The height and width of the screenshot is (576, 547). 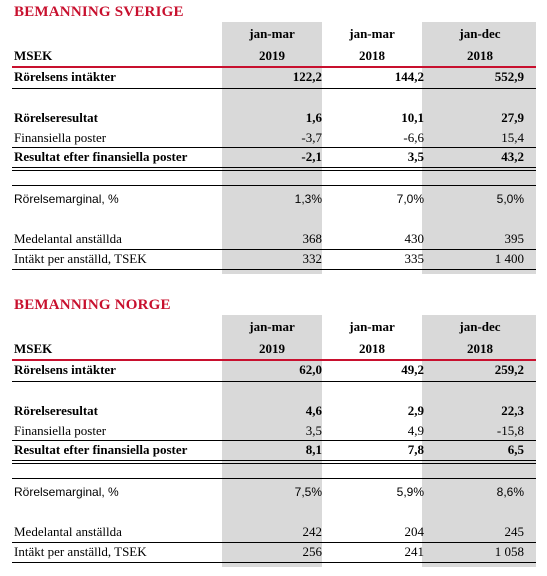 What do you see at coordinates (274, 258) in the screenshot?
I see `table-row: Intäkt per anställd, TSEK 332 335 1 400` at bounding box center [274, 258].